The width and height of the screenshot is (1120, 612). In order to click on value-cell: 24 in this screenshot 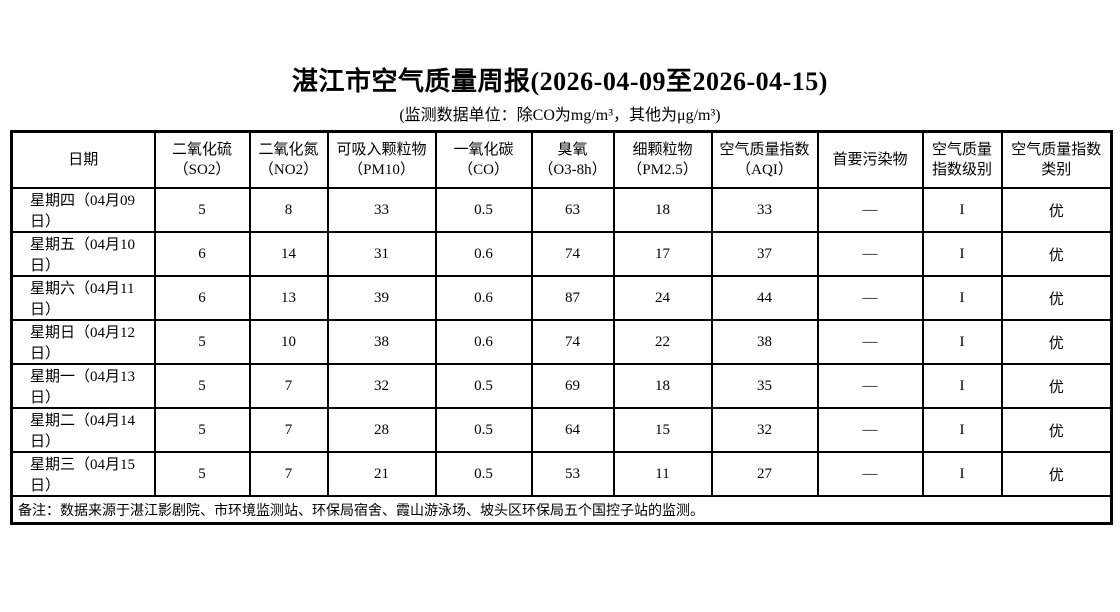, I will do `click(662, 298)`.